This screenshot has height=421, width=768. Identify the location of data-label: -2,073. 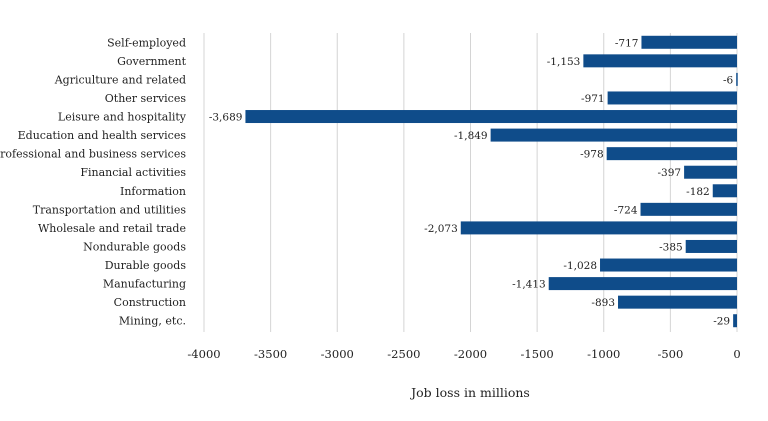
(441, 229).